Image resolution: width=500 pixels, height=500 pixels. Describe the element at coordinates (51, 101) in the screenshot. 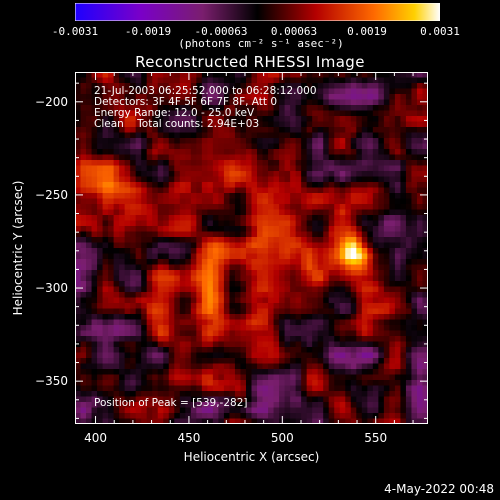

I see `y-tick-label: −200` at that location.